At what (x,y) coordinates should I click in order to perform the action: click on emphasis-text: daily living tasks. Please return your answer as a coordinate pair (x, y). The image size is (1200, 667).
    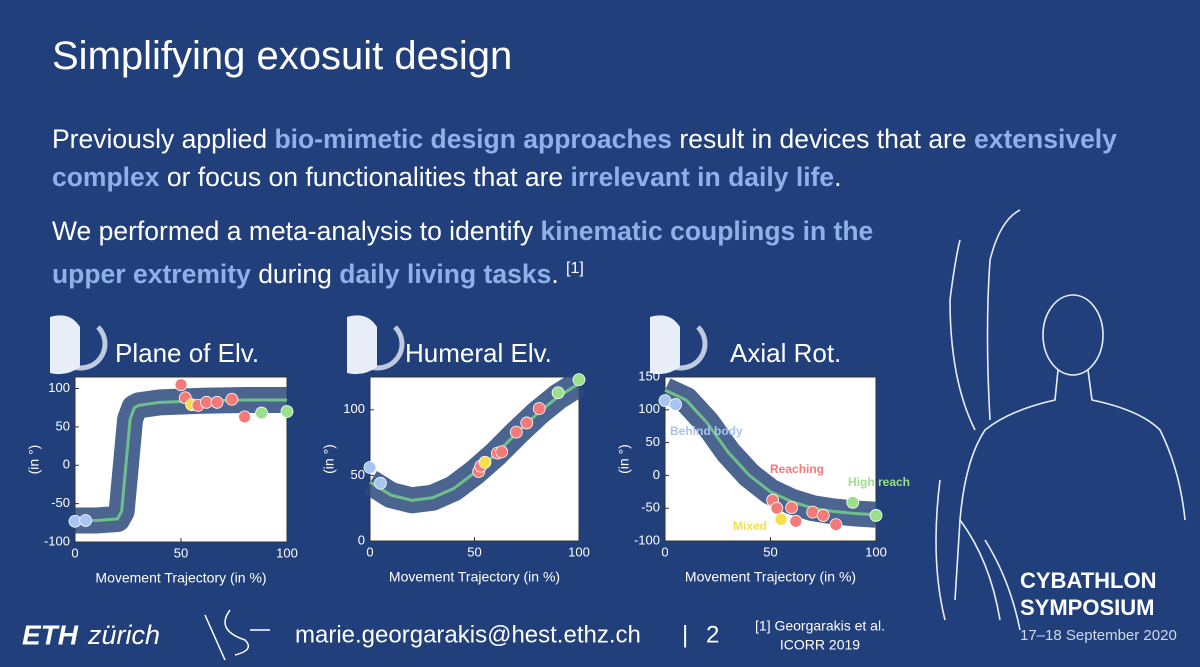
    Looking at the image, I should click on (445, 273).